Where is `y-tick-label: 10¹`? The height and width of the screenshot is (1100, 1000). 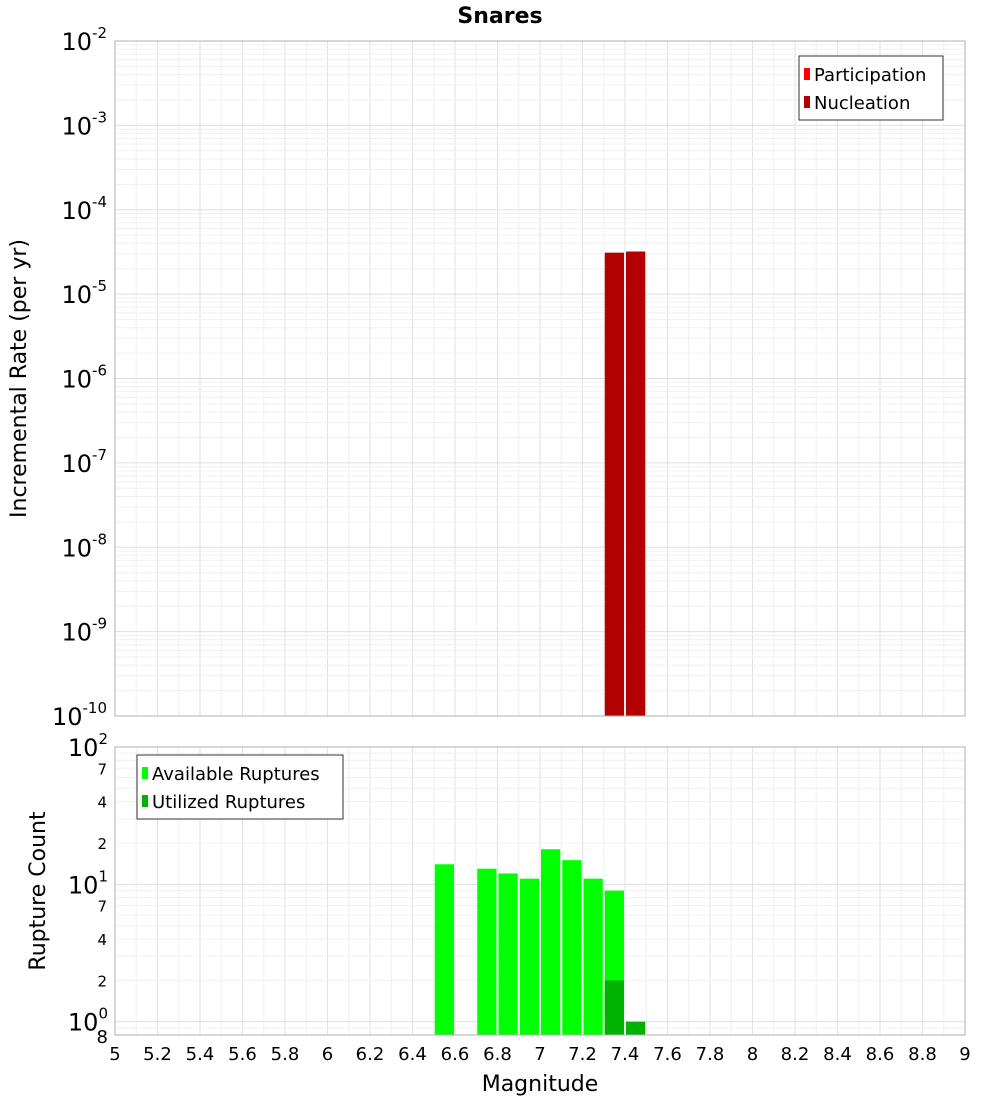 y-tick-label: 10¹ is located at coordinates (88, 883).